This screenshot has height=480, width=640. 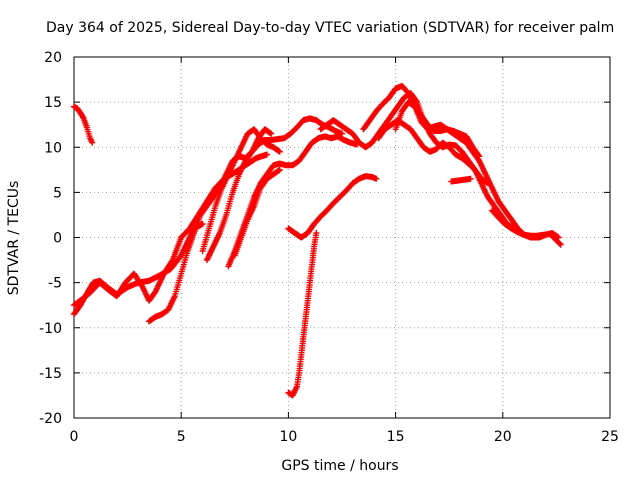 I want to click on x-tick-label: 15, so click(x=396, y=437).